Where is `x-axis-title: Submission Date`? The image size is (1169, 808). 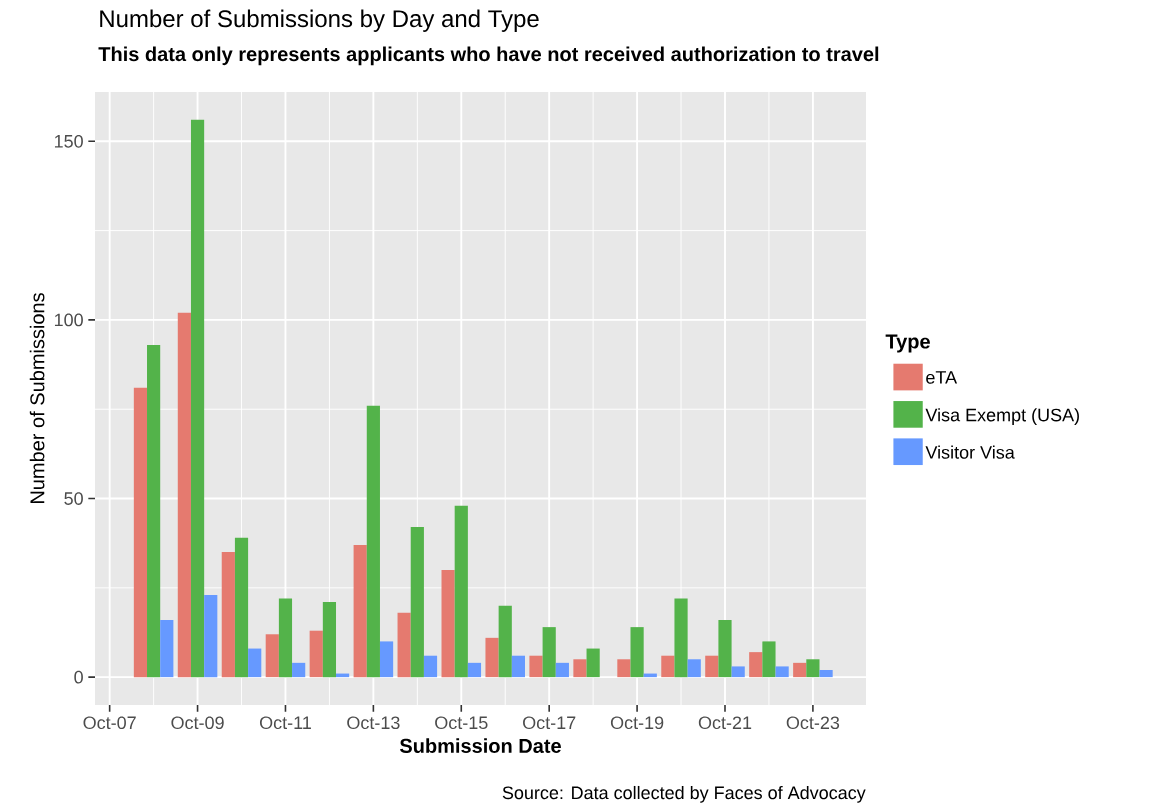
x-axis-title: Submission Date is located at coordinates (480, 745).